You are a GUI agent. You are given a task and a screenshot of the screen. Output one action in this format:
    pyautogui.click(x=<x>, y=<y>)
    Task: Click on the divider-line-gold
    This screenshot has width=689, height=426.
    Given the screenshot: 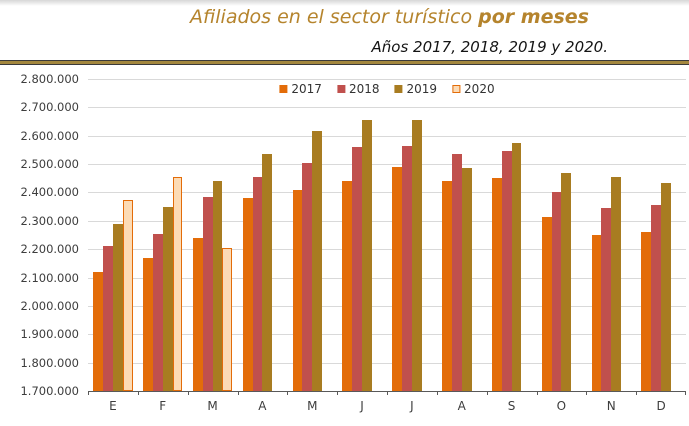 What is the action you would take?
    pyautogui.click(x=344, y=62)
    